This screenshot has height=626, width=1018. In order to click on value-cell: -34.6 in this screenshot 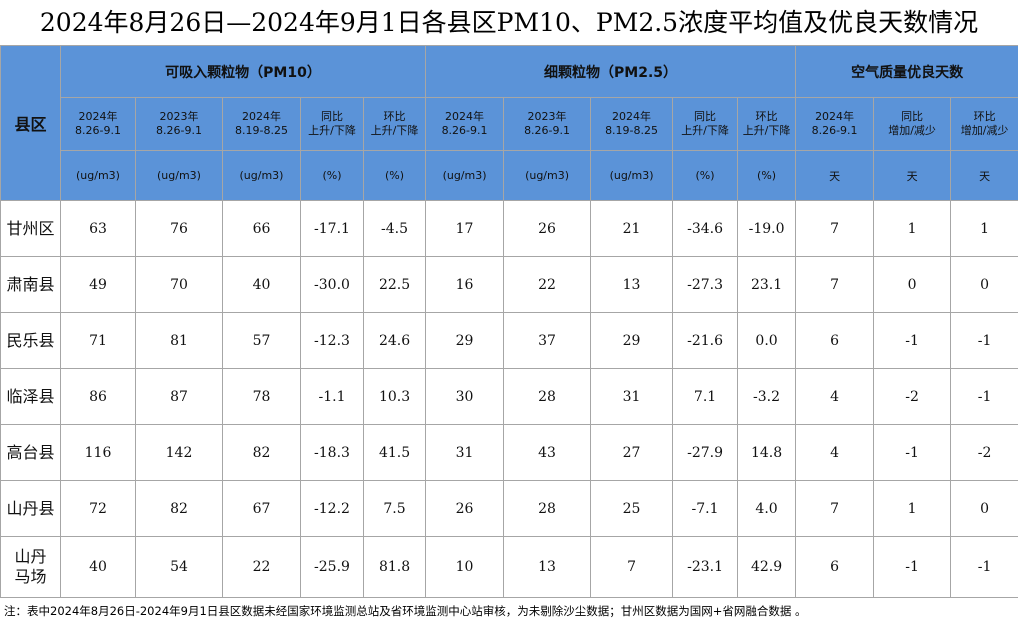, I will do `click(705, 228)`.